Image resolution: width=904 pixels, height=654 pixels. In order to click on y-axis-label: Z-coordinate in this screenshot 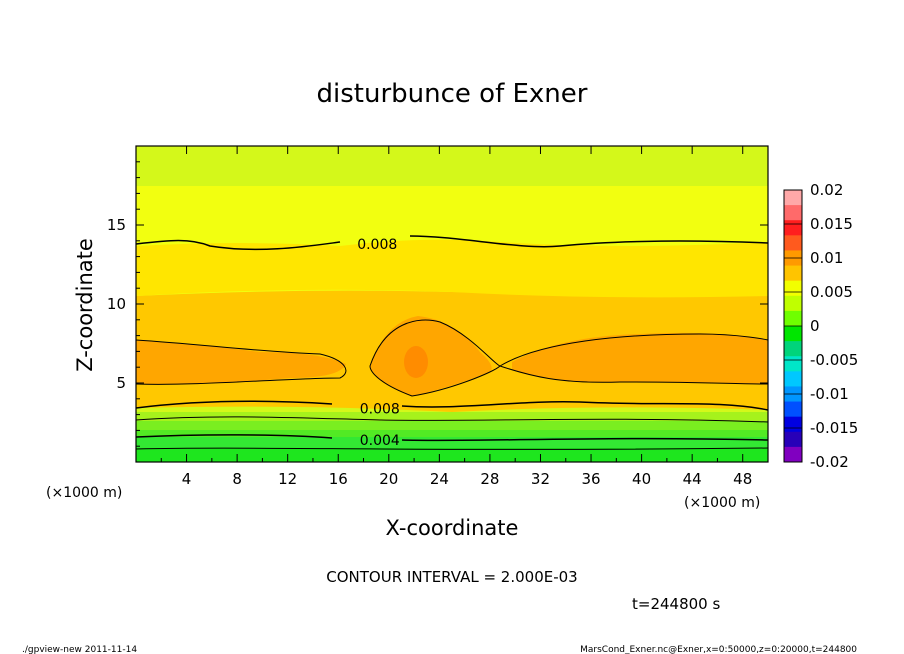, I will do `click(85, 305)`.